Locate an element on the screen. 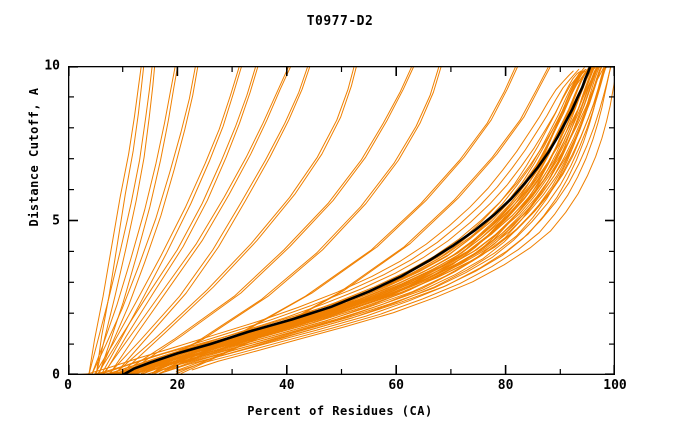  x-tick-label: 40 is located at coordinates (286, 385).